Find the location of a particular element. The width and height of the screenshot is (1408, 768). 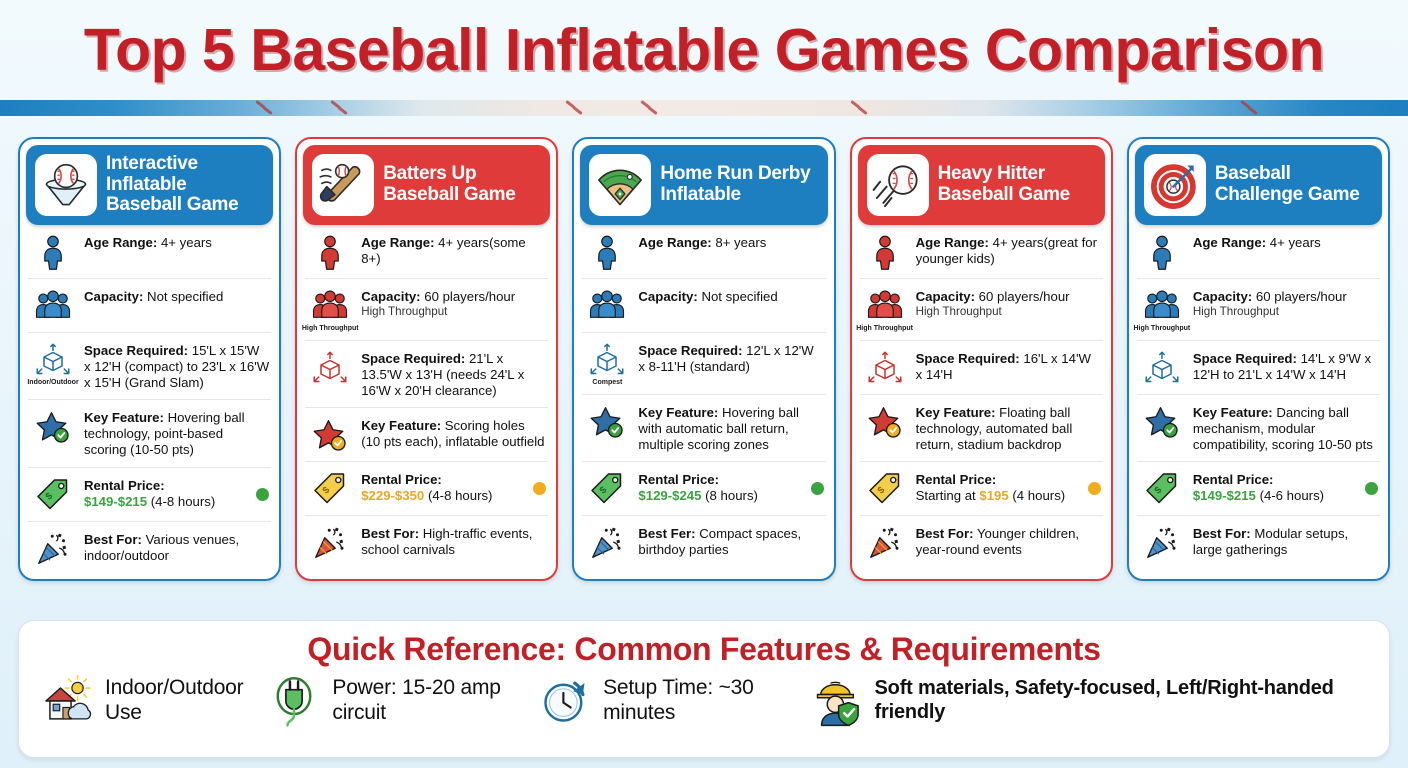

price-row-text: Rental Price: $229-$350 (4-8 hours) is located at coordinates (453, 487).